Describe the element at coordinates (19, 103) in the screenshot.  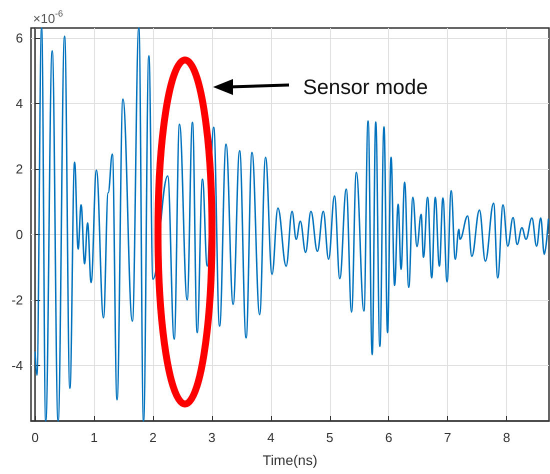
I see `y-tick-label: 4` at that location.